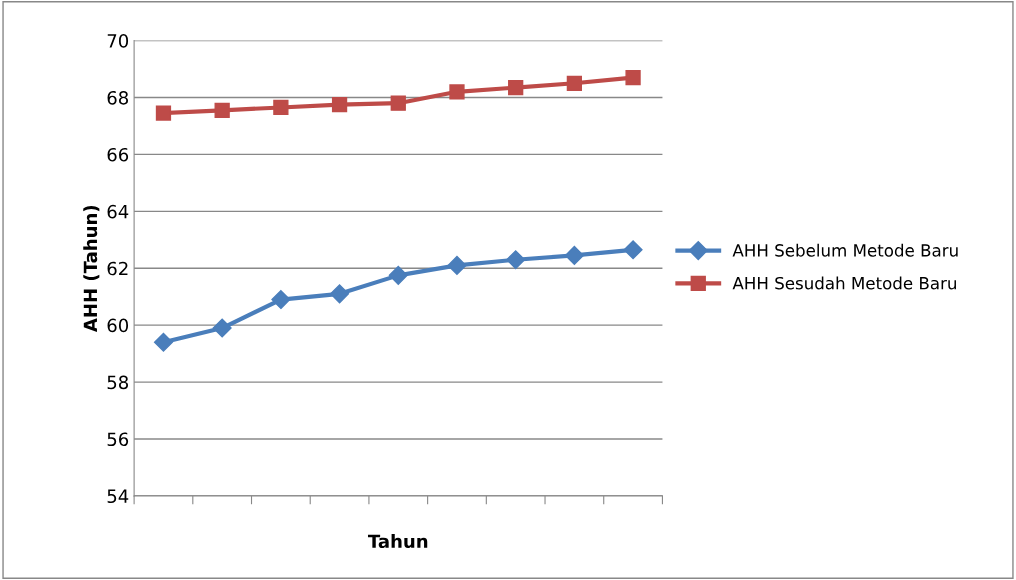  Describe the element at coordinates (118, 439) in the screenshot. I see `y-tick-label: 56` at that location.